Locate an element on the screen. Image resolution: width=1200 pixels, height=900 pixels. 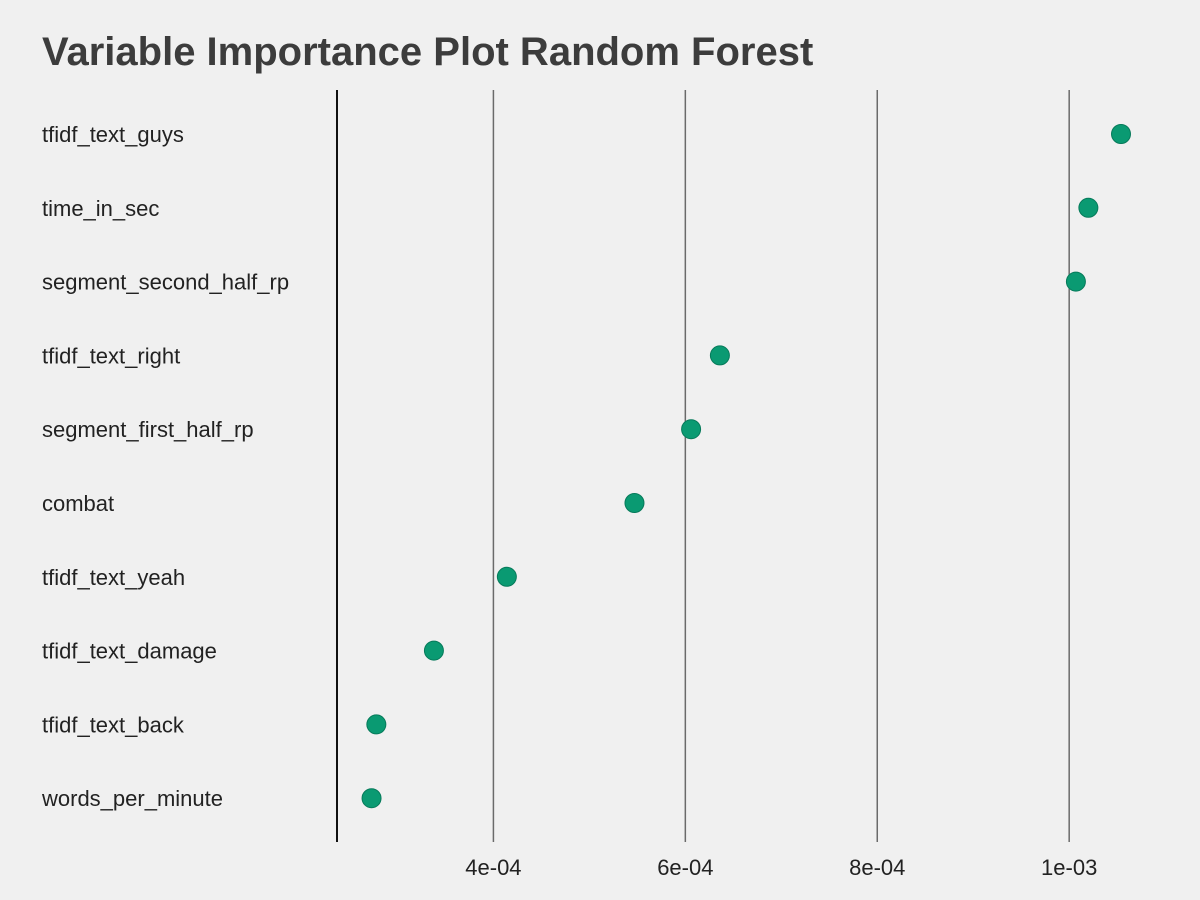
y-tick-label: segment_second_half_rp is located at coordinates (165, 282).